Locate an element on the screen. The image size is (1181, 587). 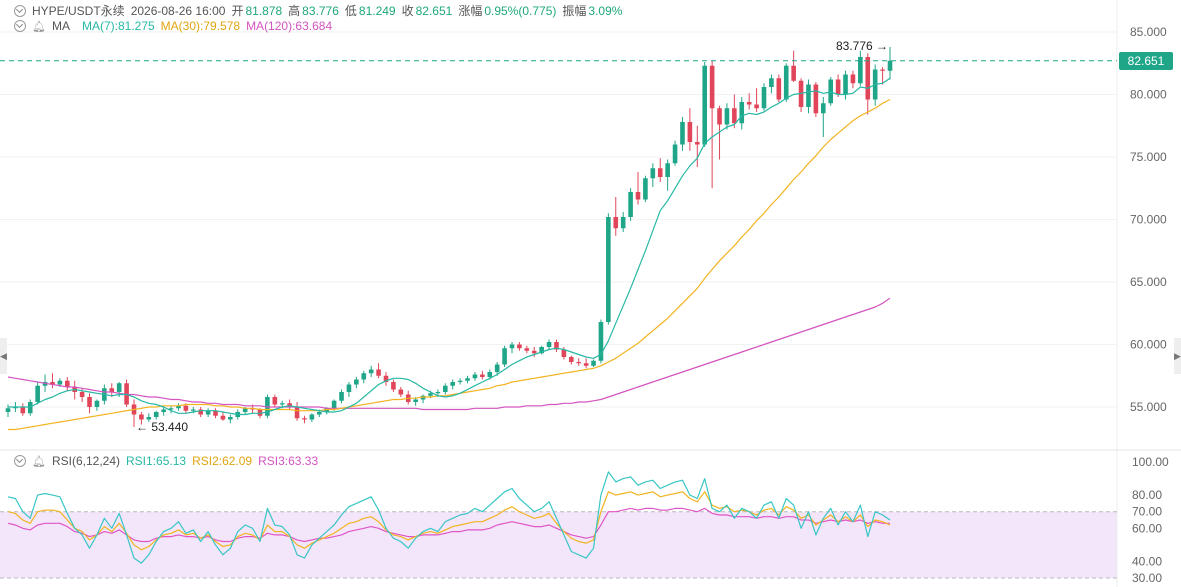
open-value: 81.878 is located at coordinates (264, 10).